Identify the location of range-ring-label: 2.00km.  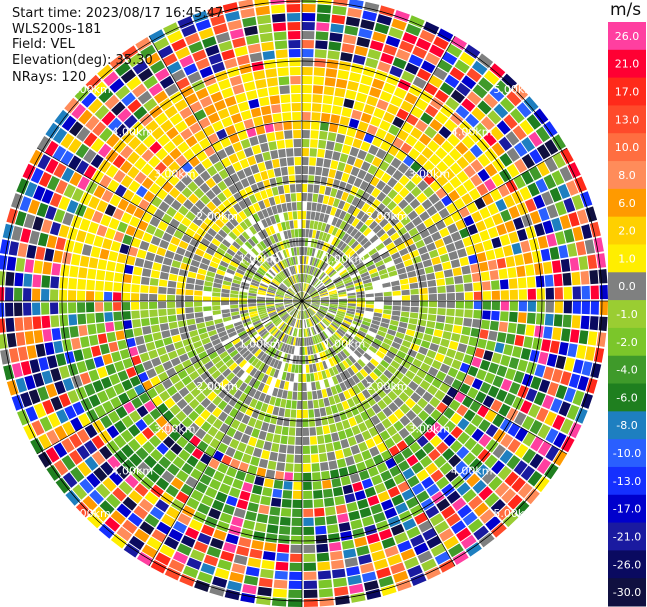
(387, 216).